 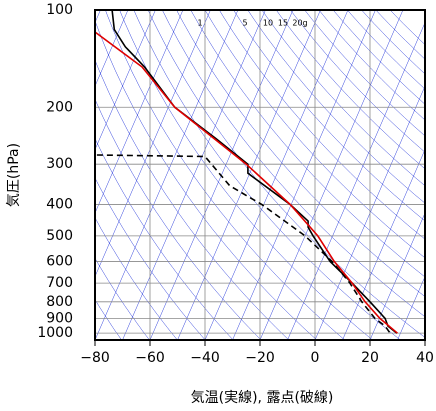 What do you see at coordinates (150, 358) in the screenshot?
I see `x-tick-label: −60` at bounding box center [150, 358].